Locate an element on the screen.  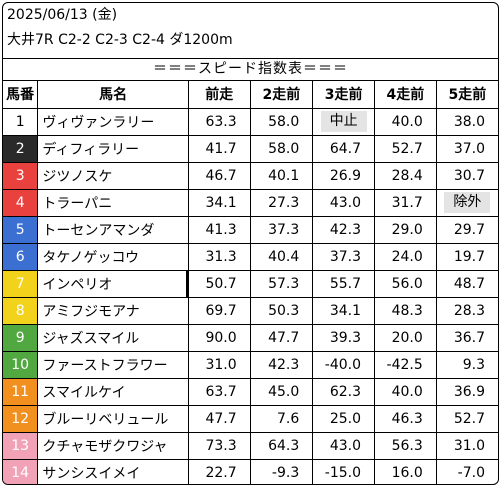
table-row: 11 スマイルケイ 63.7 45.0 62.3 40.0 36.9 is located at coordinates (250, 392).